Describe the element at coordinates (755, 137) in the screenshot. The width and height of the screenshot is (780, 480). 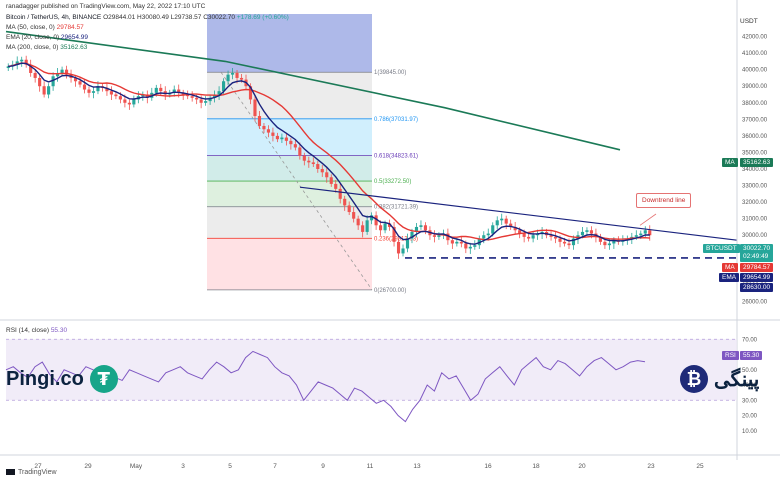
I see `price-tick-label: 36000.00` at that location.